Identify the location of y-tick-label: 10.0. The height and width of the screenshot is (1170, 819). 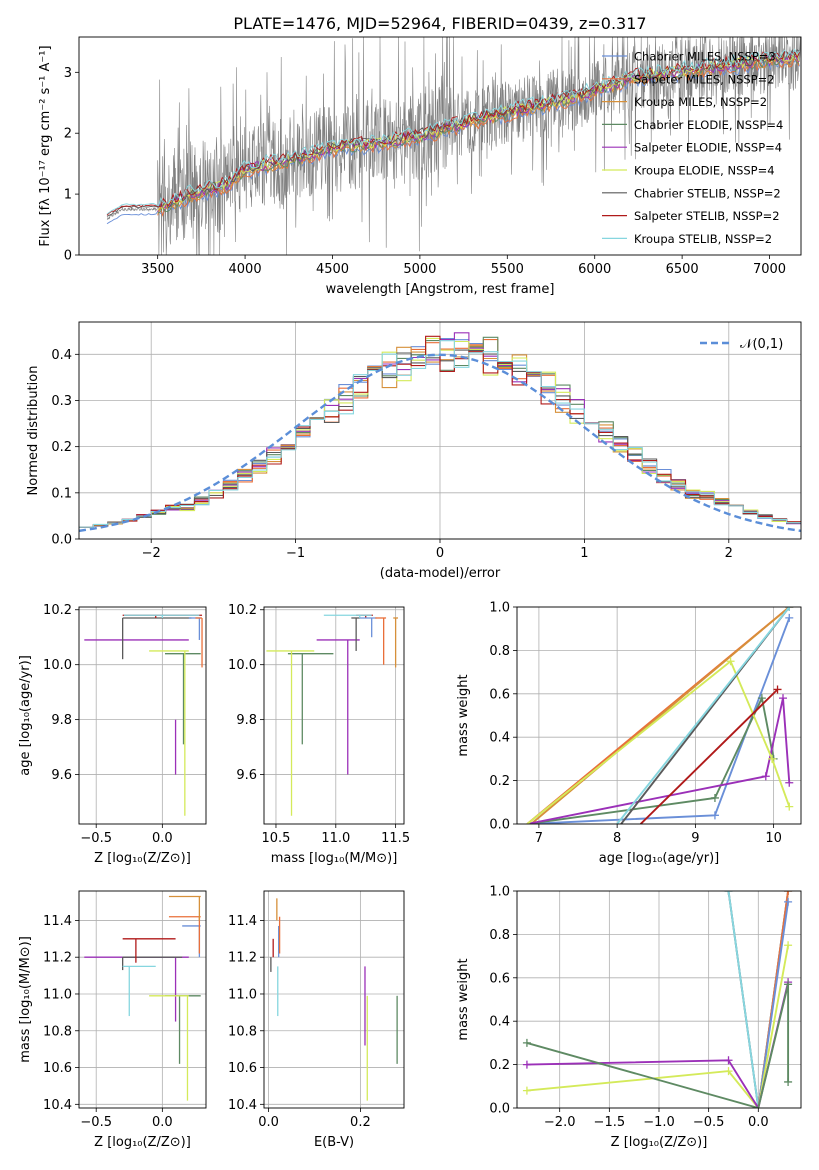
(242, 665).